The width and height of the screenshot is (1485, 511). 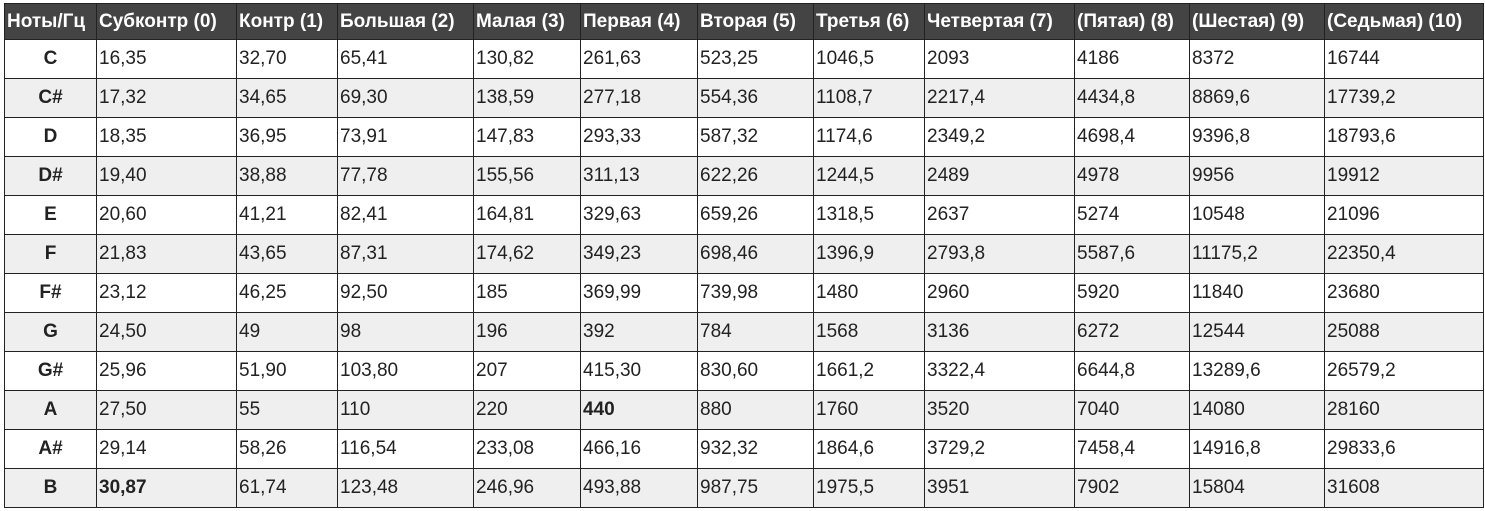 What do you see at coordinates (527, 293) in the screenshot?
I see `frequency-cell: 185` at bounding box center [527, 293].